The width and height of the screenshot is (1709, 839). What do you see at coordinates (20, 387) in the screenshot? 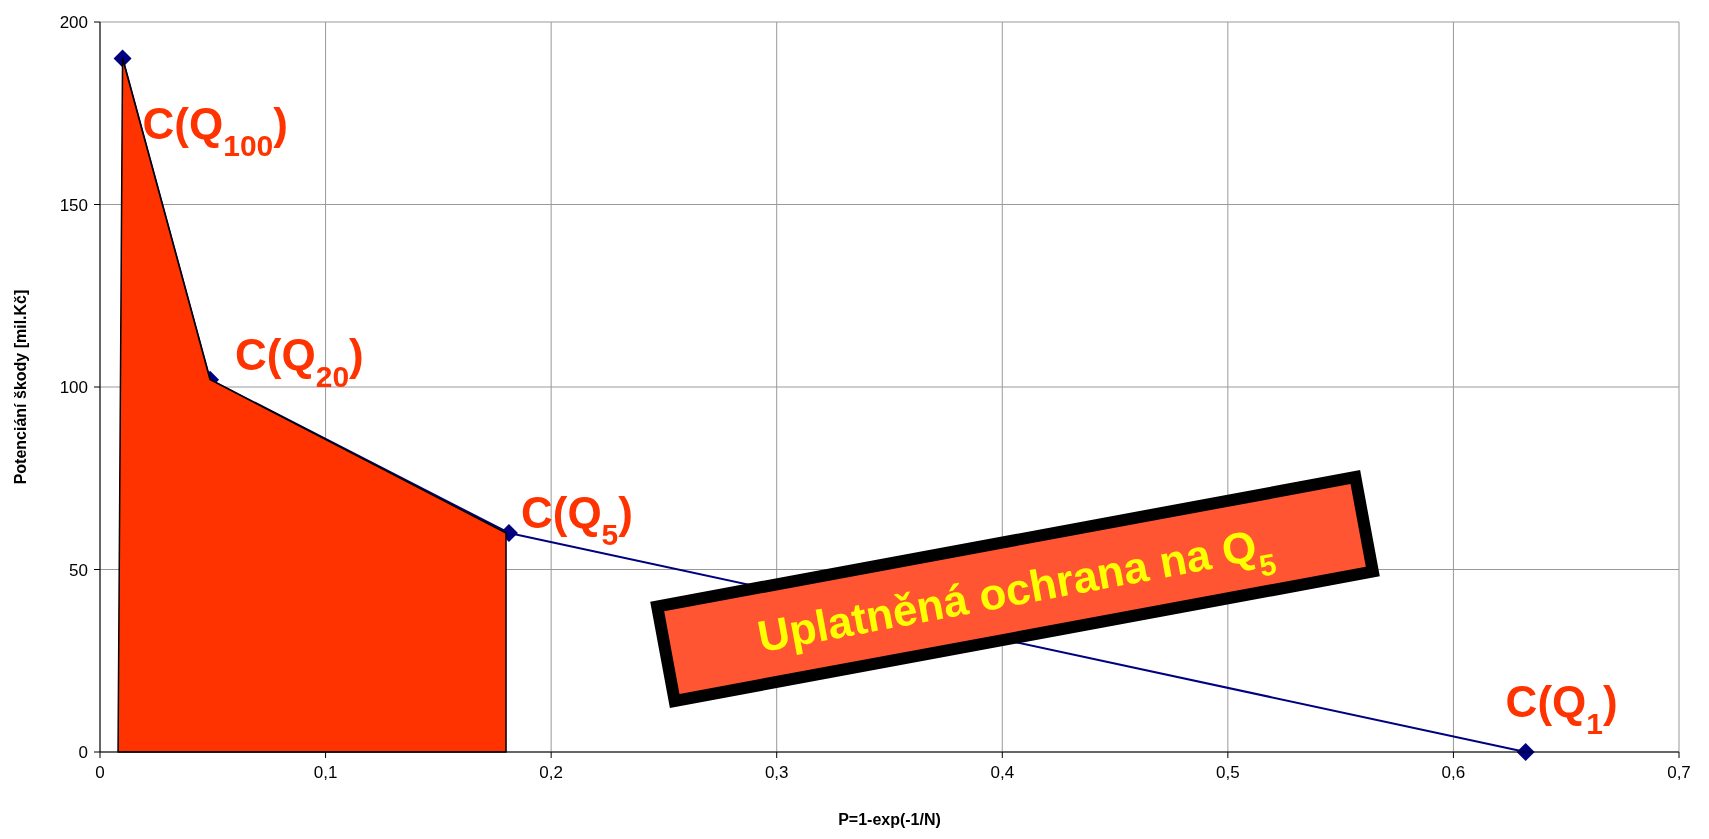
I see `y-axis-title: Potenciání škody [mil.Kč]` at bounding box center [20, 387].